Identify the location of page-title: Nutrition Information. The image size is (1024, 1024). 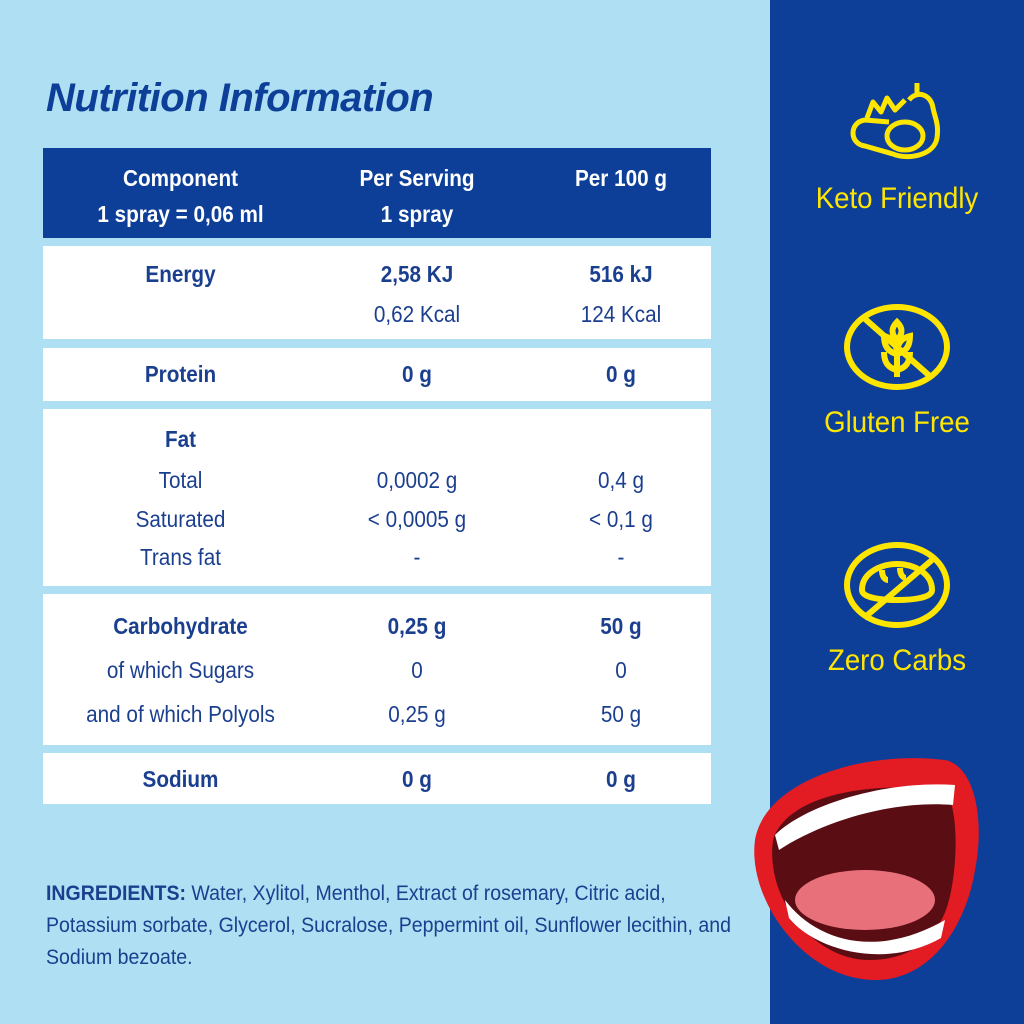
(240, 98).